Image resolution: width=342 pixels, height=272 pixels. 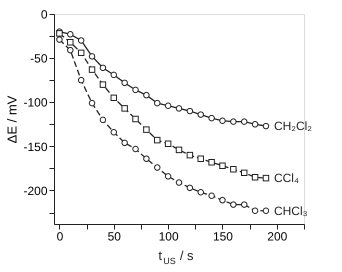 I want to click on y-axis-title: ΔE / mV, so click(x=12, y=119).